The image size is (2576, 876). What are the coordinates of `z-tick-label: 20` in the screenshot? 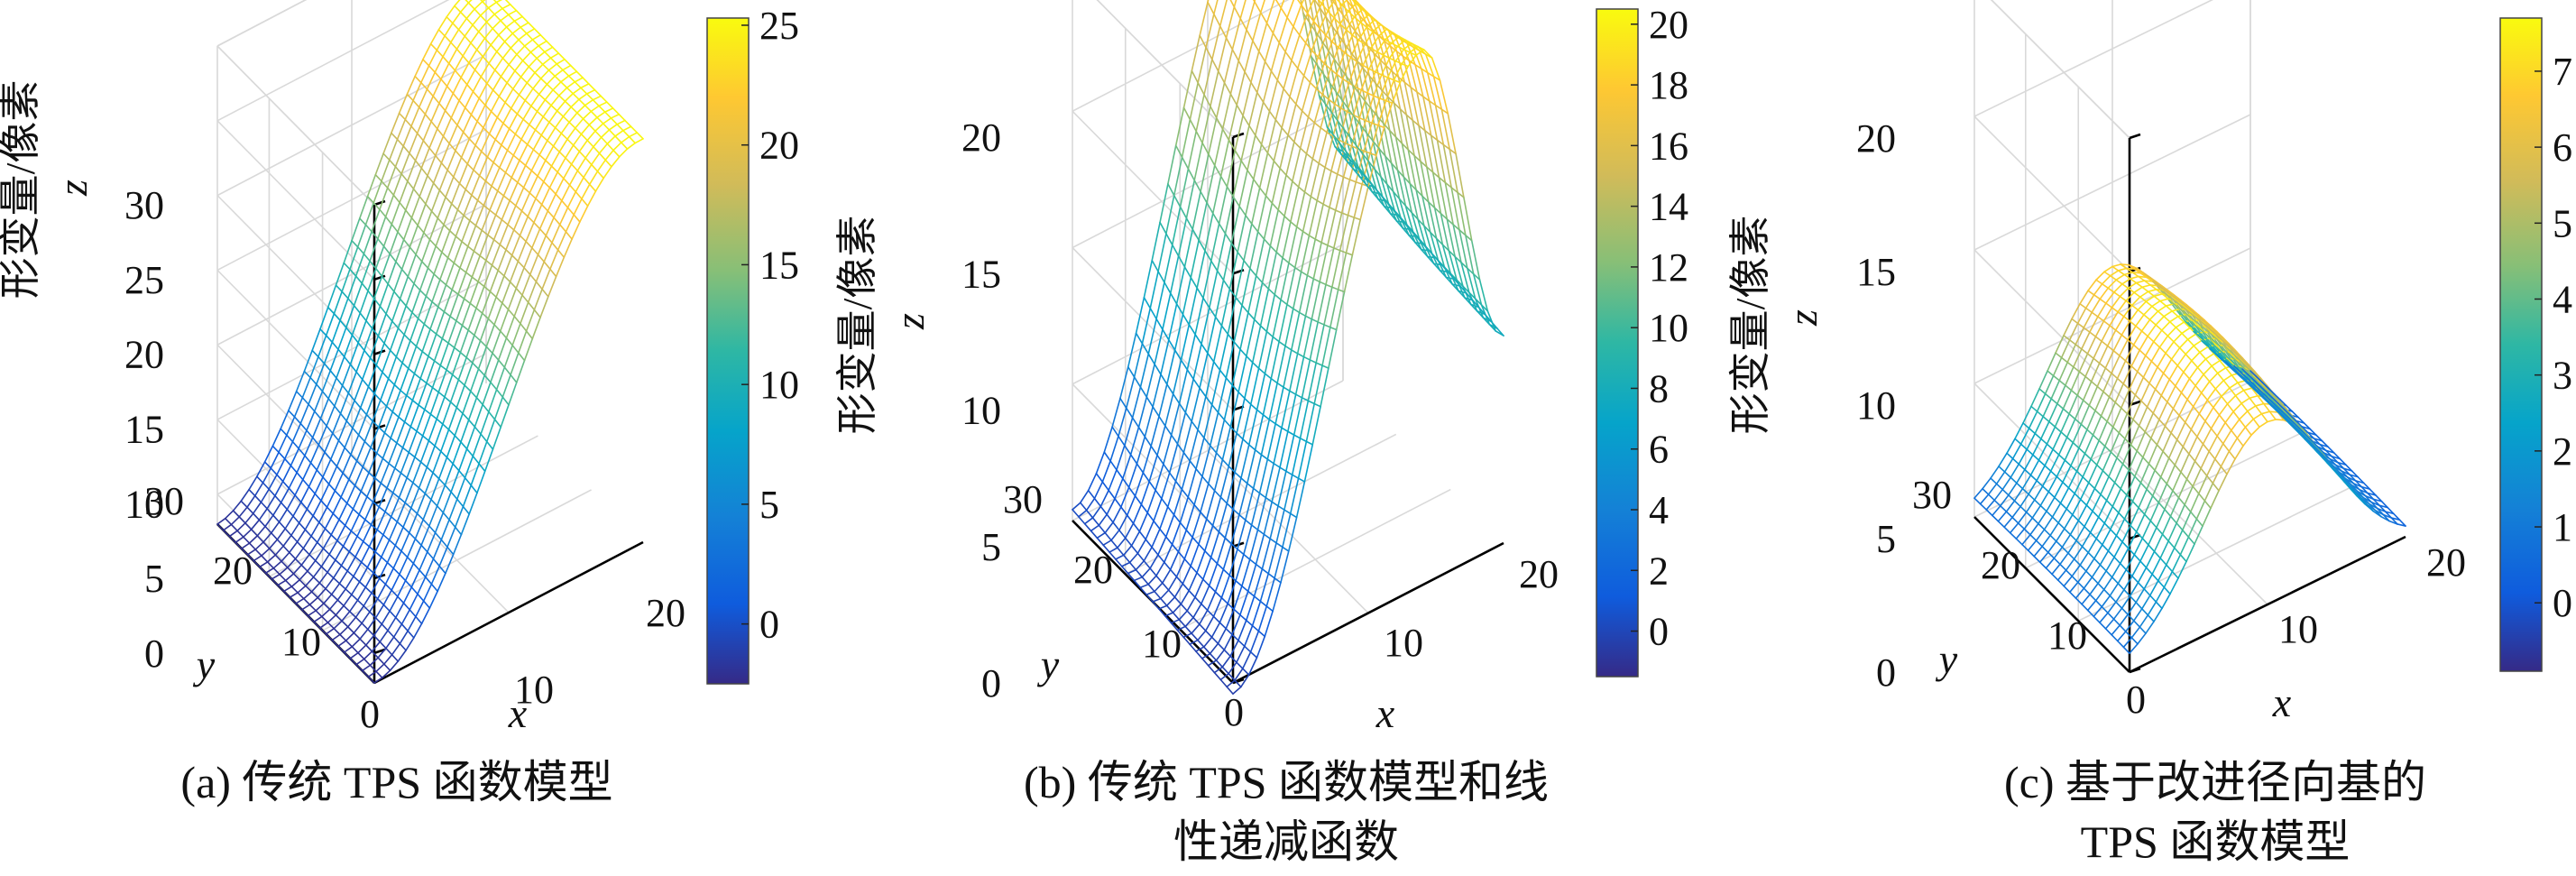 It's located at (981, 137).